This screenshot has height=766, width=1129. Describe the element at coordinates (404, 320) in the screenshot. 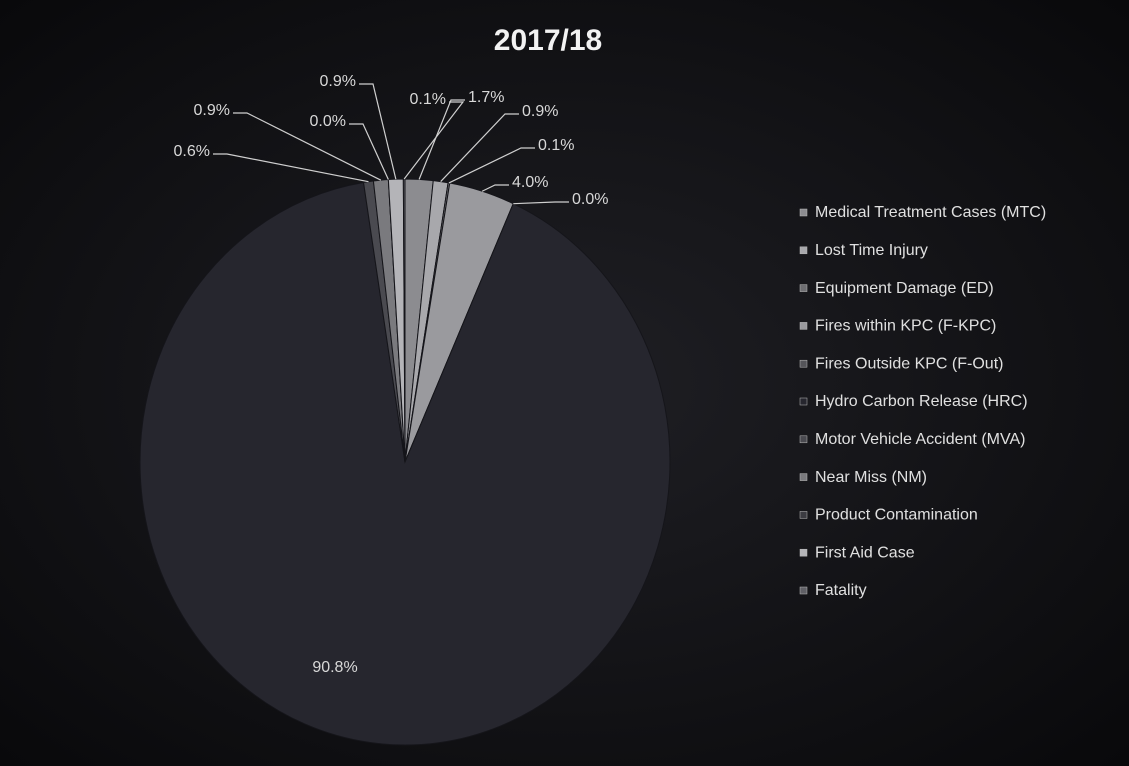

I see `pie-slice` at that location.